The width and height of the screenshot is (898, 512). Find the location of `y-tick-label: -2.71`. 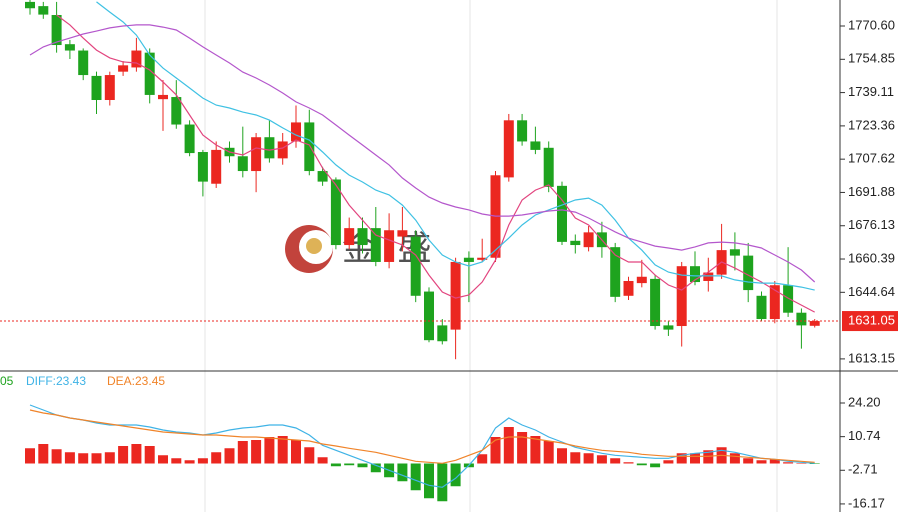

y-tick-label: -2.71 is located at coordinates (863, 469).